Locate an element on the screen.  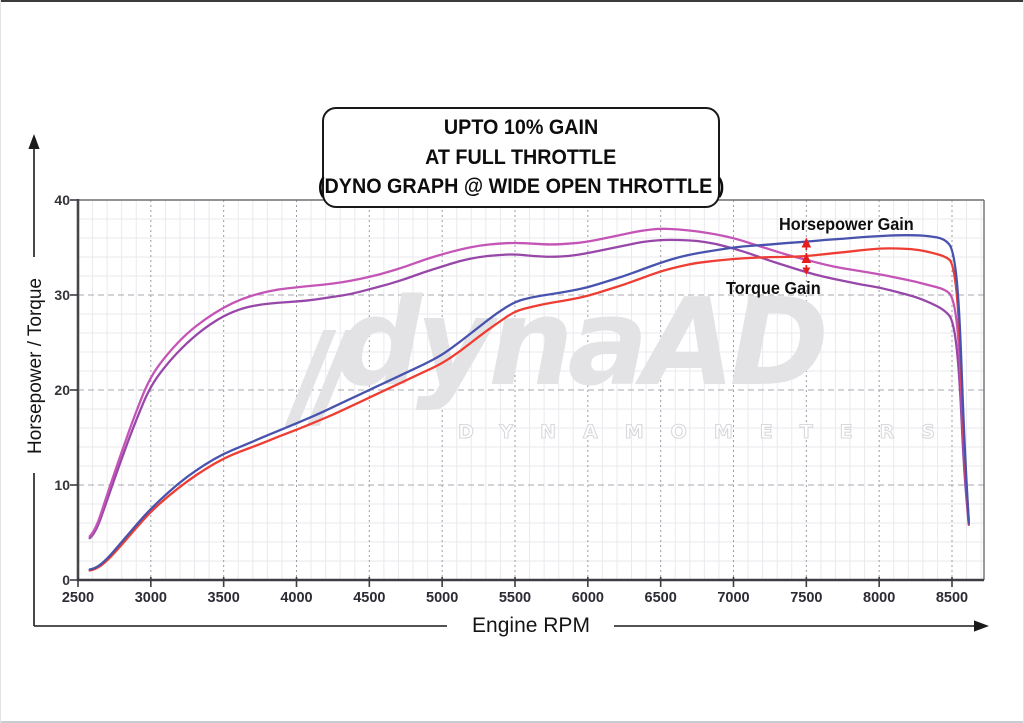
title-line-2: AT FULL THROTTLE is located at coordinates (521, 157).